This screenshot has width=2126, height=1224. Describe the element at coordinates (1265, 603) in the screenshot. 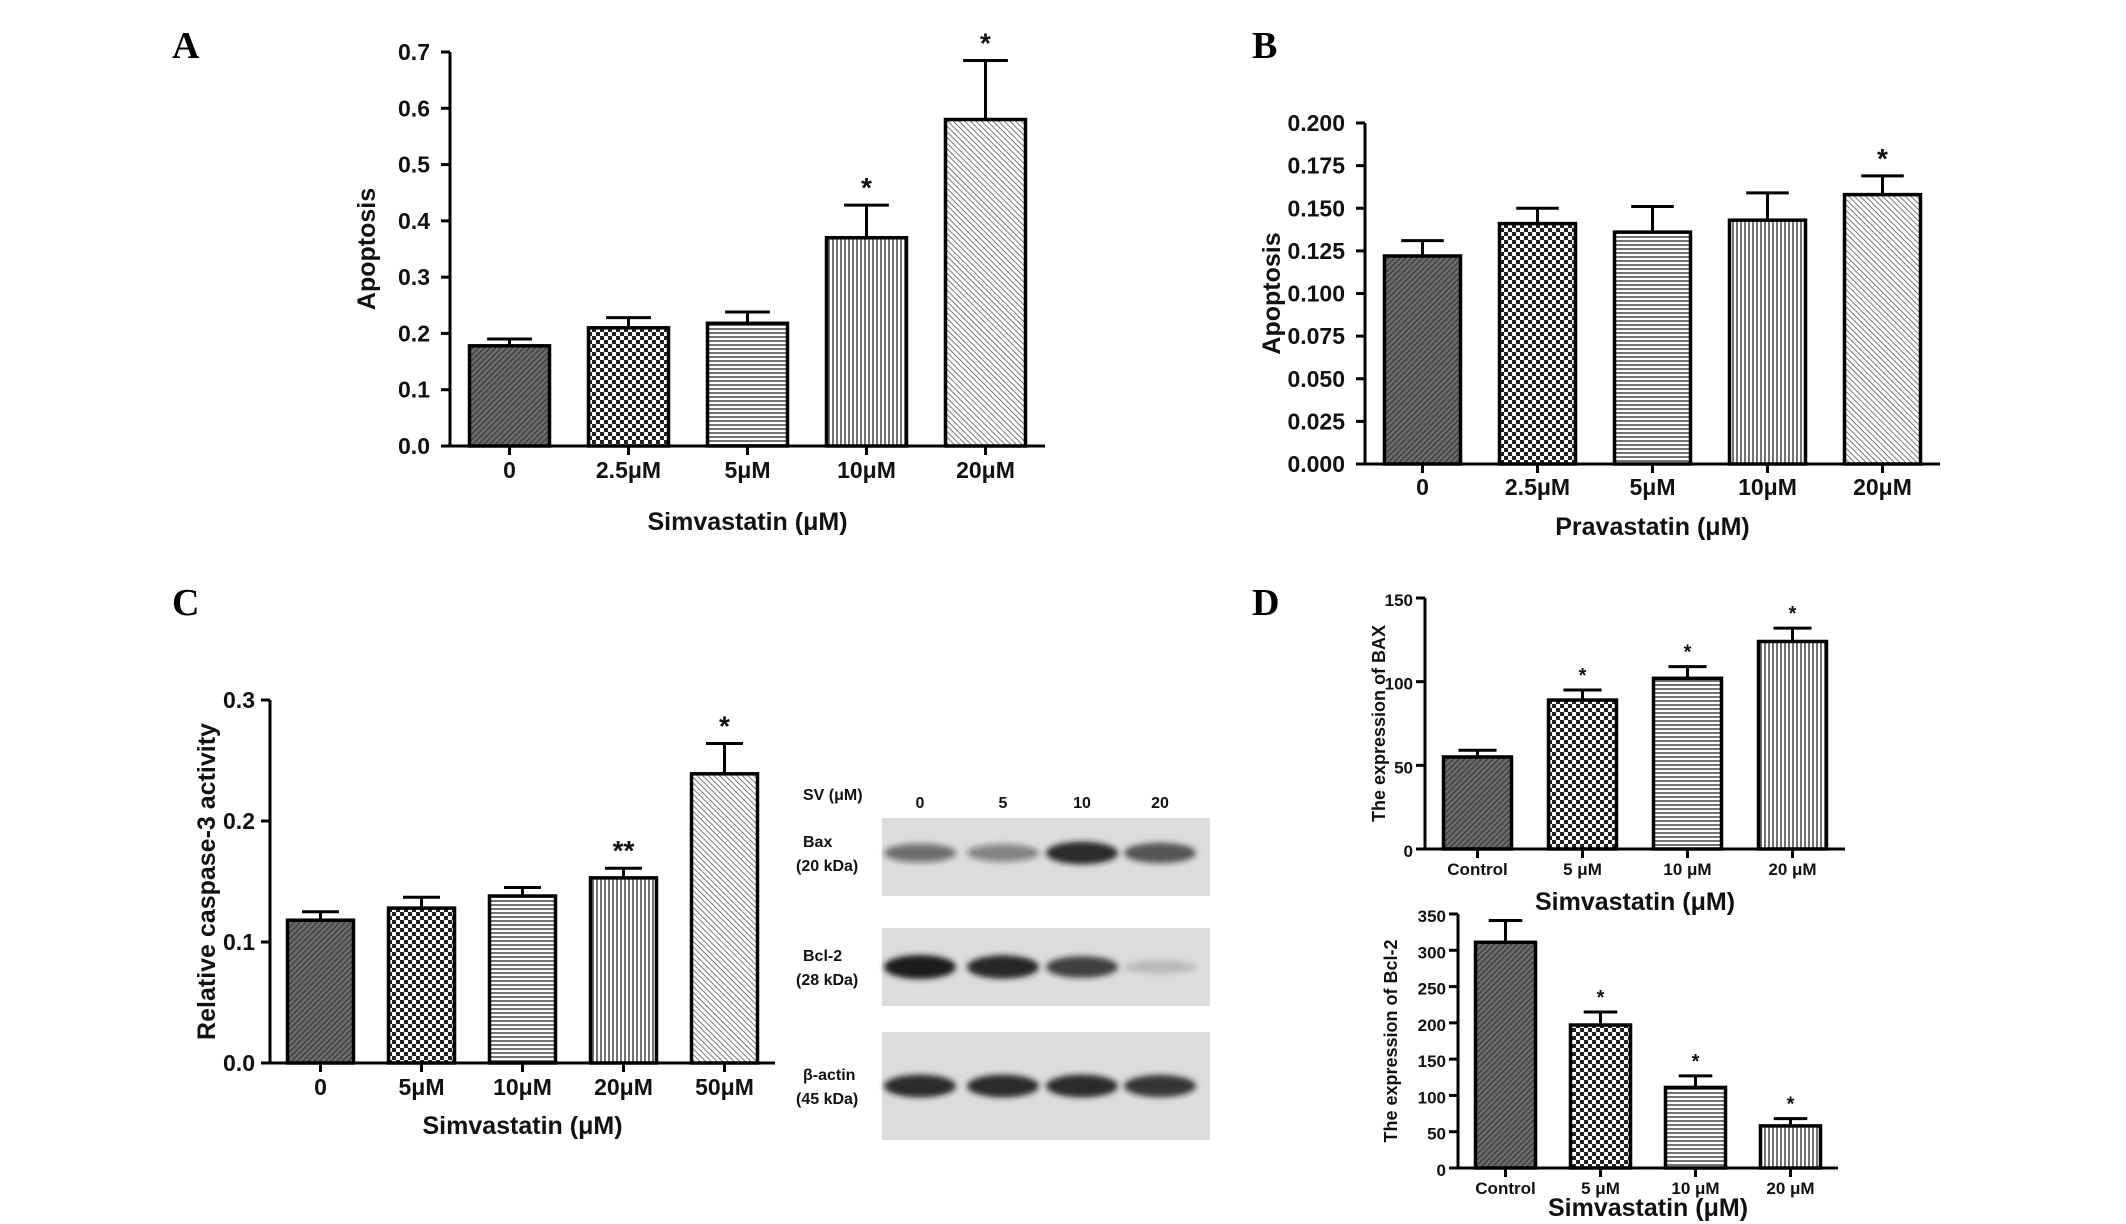

I see `panel-label-d: D` at that location.